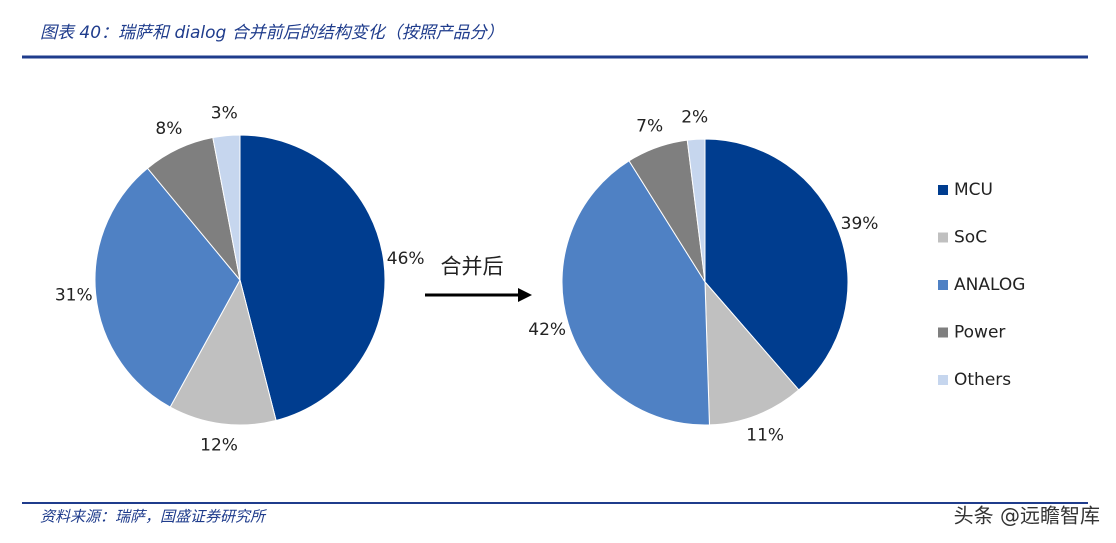  What do you see at coordinates (74, 296) in the screenshot?
I see `data-label: 31%` at bounding box center [74, 296].